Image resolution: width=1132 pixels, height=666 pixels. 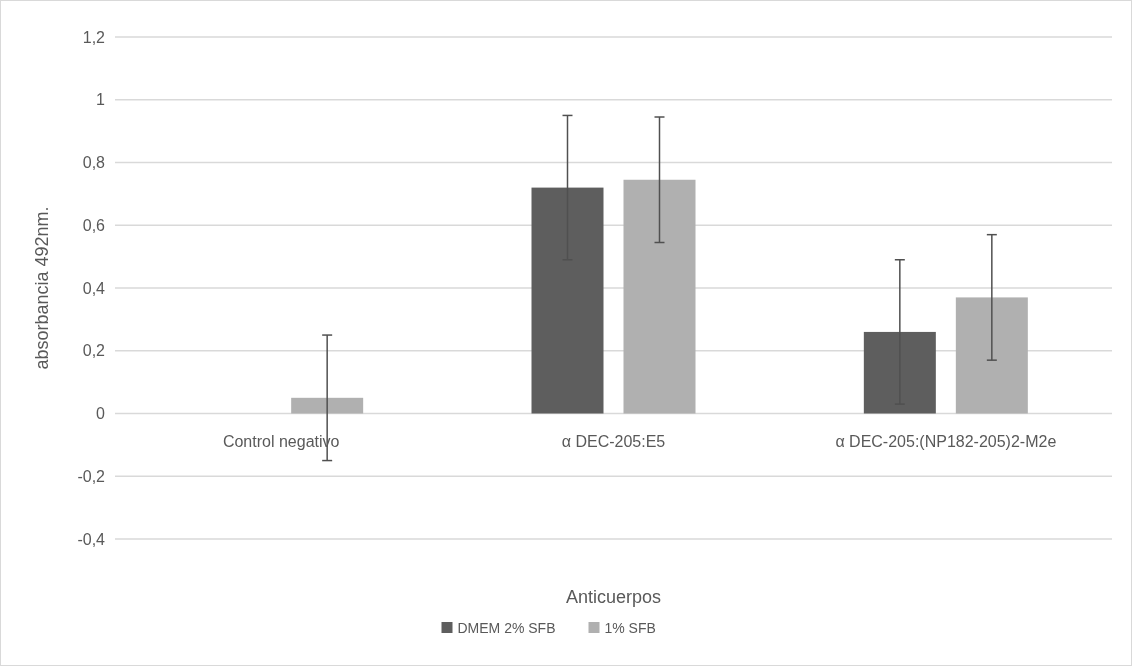 I want to click on x-tick-label: α DEC-205:E5, so click(x=613, y=441).